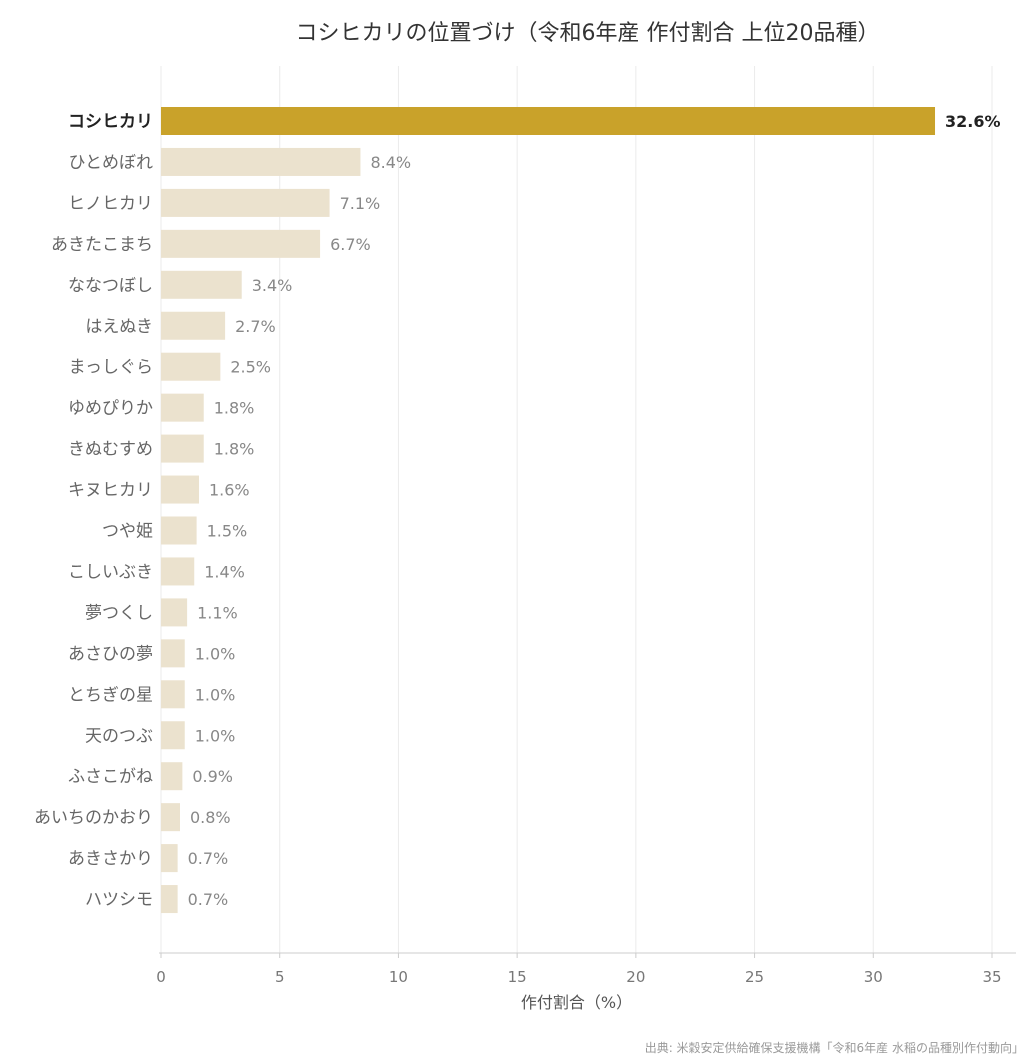 This screenshot has width=1036, height=1064. What do you see at coordinates (224, 571) in the screenshot?
I see `bar-value-label: 1.4%` at bounding box center [224, 571].